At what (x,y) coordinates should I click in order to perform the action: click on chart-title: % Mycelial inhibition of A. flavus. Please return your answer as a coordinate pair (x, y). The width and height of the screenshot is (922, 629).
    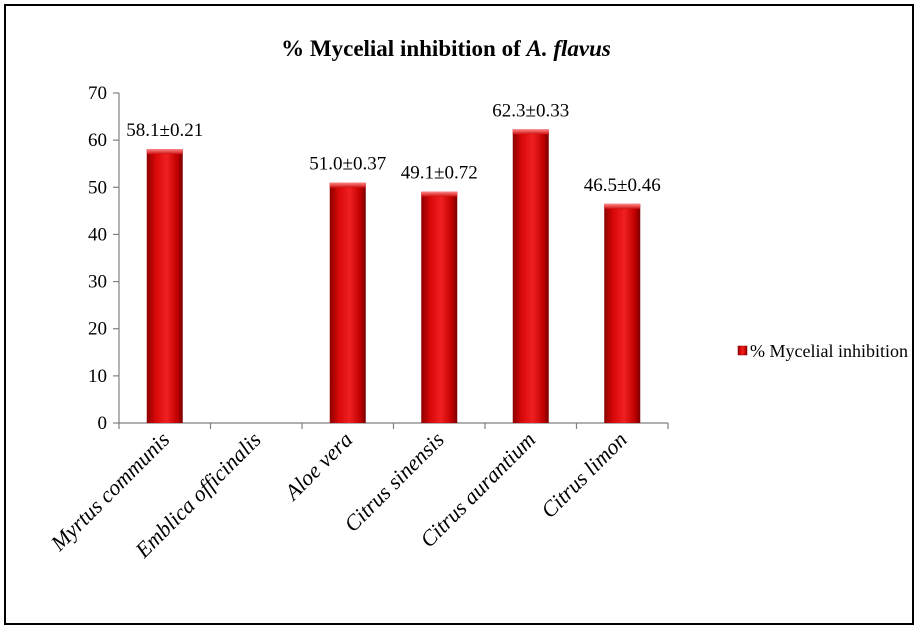
    Looking at the image, I should click on (446, 48).